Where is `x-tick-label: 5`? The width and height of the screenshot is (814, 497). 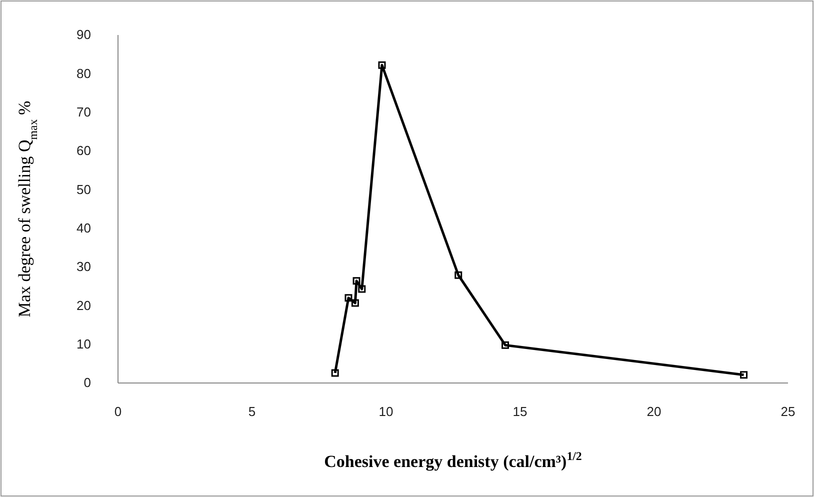
x-tick-label: 5 is located at coordinates (252, 412).